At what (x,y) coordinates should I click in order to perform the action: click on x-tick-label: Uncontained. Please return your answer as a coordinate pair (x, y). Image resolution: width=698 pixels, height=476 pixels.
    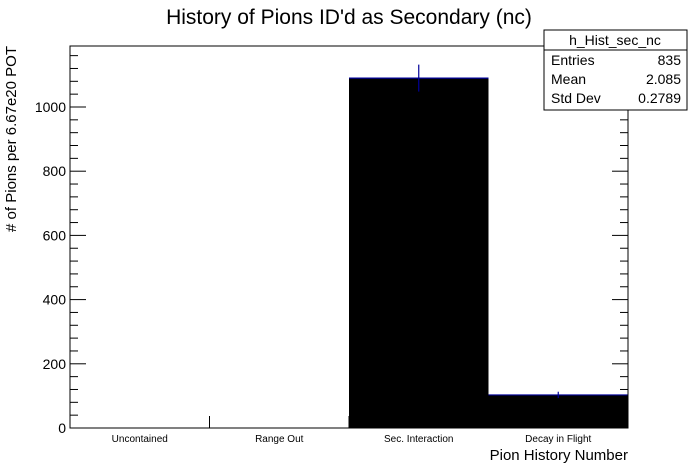
    Looking at the image, I should click on (140, 439).